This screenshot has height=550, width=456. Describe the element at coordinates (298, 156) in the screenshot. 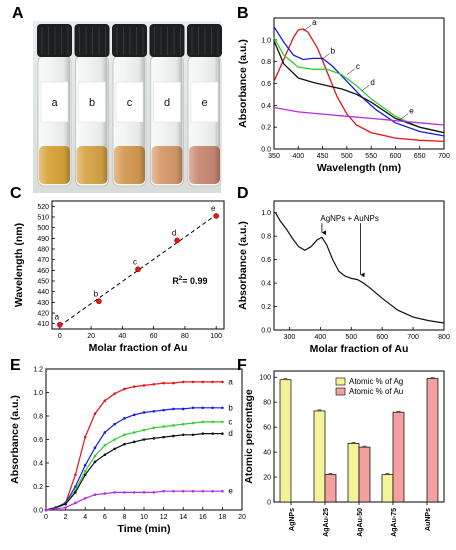

I see `x-tick-label: 400` at that location.